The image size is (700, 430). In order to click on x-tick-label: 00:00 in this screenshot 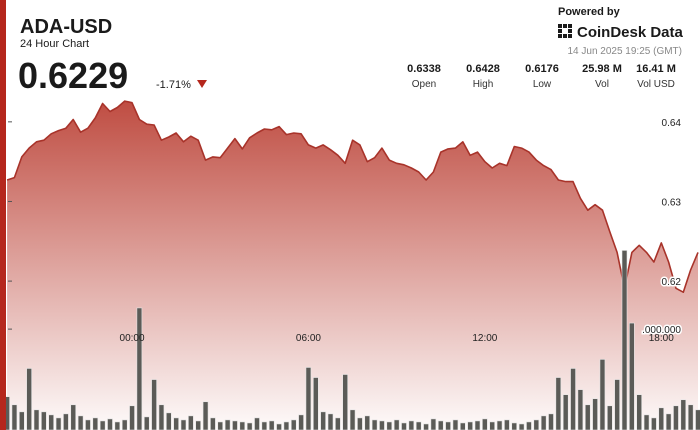, I will do `click(132, 338)`.